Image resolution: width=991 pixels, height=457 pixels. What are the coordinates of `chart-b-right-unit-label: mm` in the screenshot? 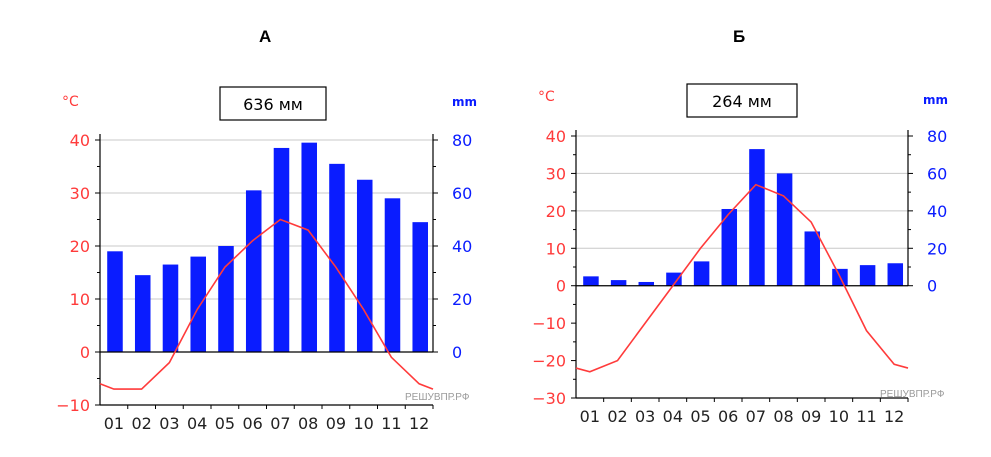 It's located at (935, 100).